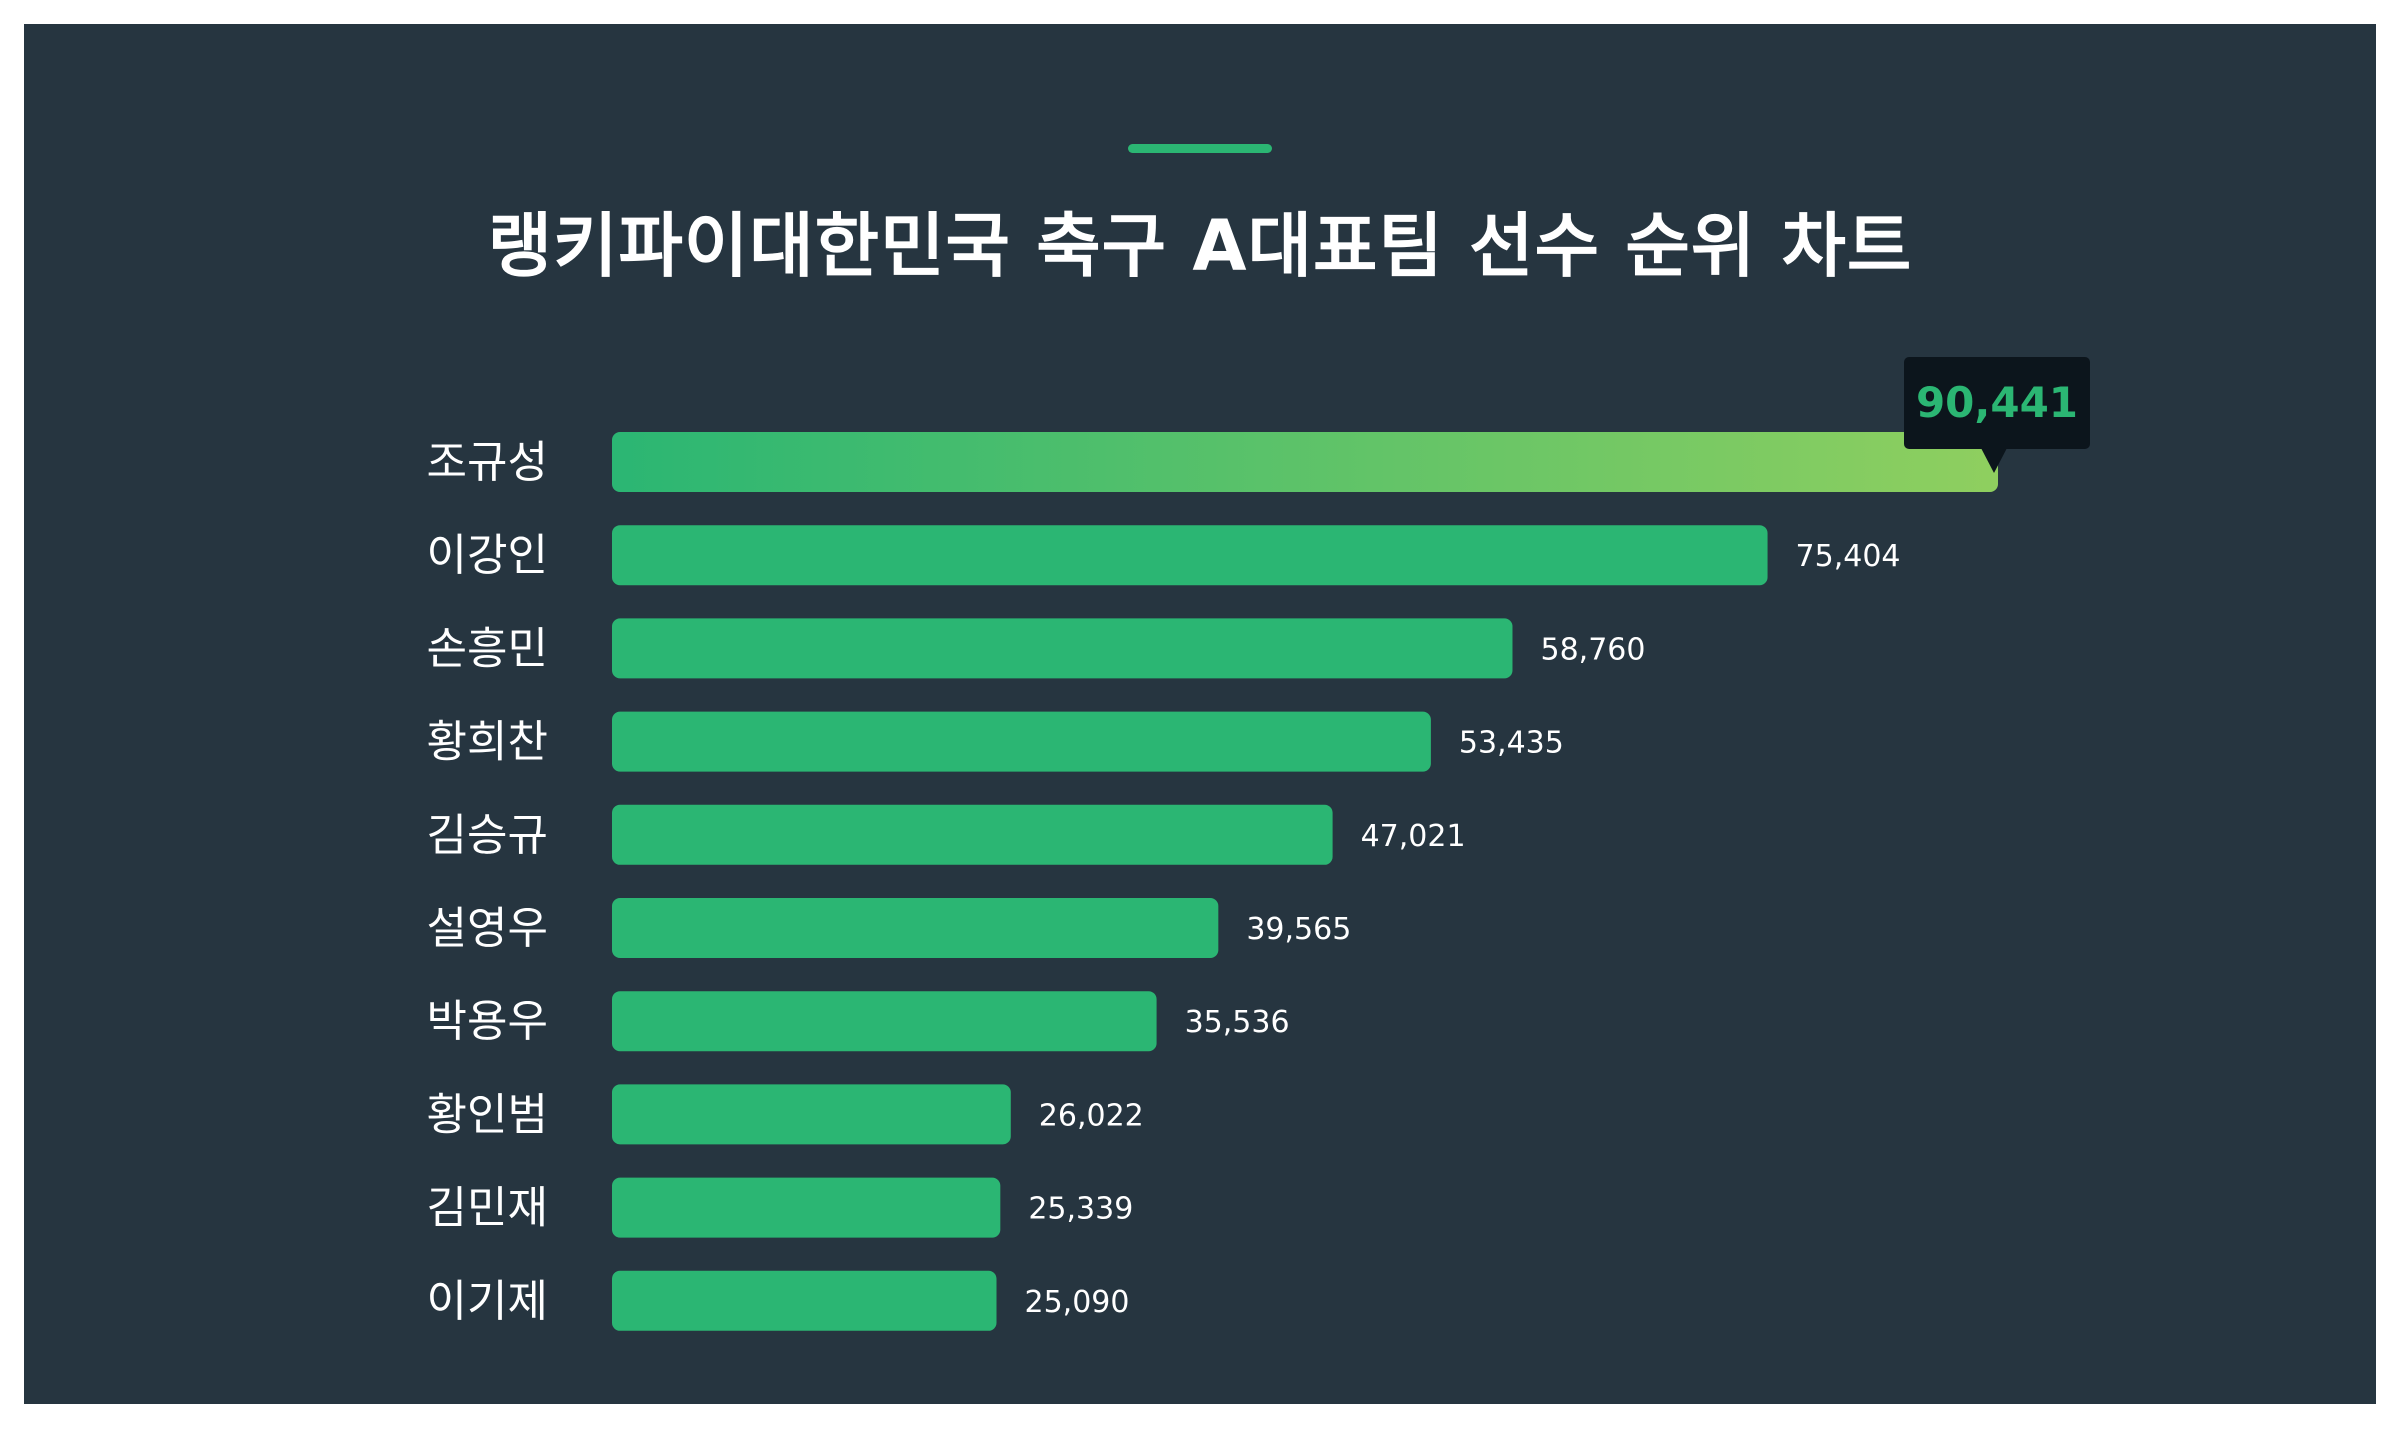  What do you see at coordinates (1080, 1209) in the screenshot?
I see `value-label: 25,339` at bounding box center [1080, 1209].